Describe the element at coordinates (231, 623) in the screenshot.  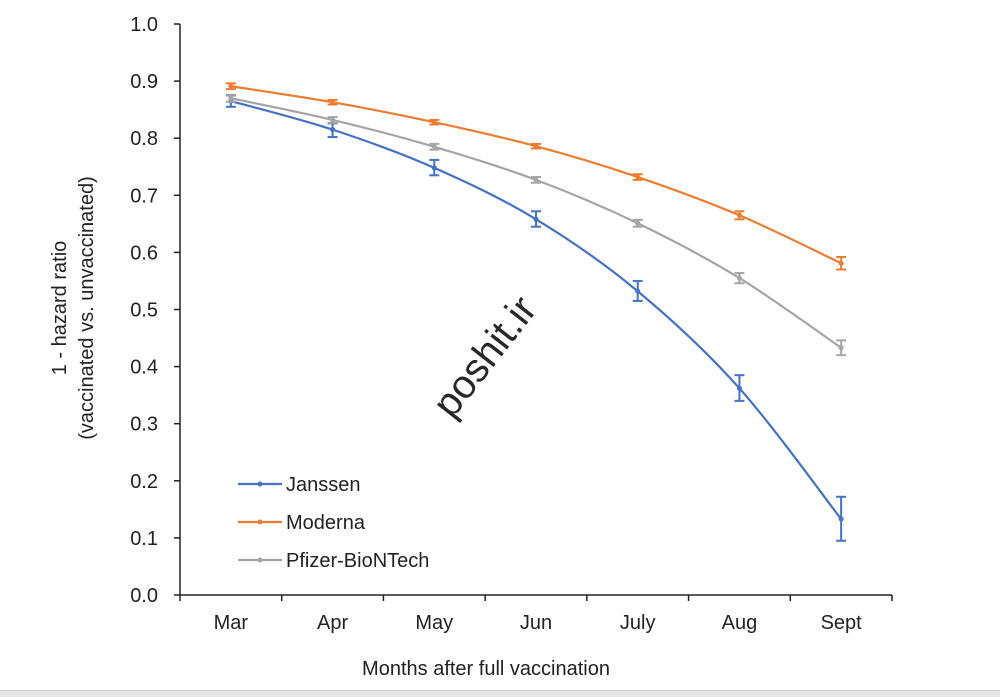
I see `x-tick-label: Mar` at that location.